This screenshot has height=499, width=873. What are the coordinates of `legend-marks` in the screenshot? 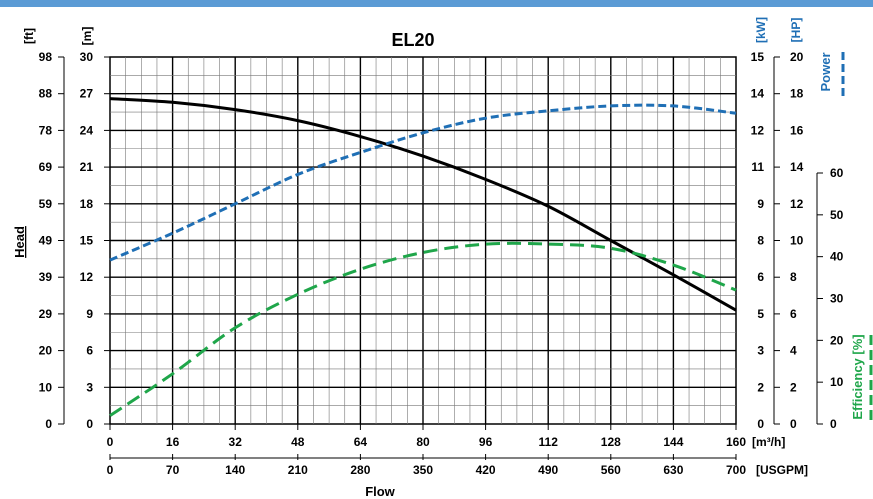 It's located at (857, 236).